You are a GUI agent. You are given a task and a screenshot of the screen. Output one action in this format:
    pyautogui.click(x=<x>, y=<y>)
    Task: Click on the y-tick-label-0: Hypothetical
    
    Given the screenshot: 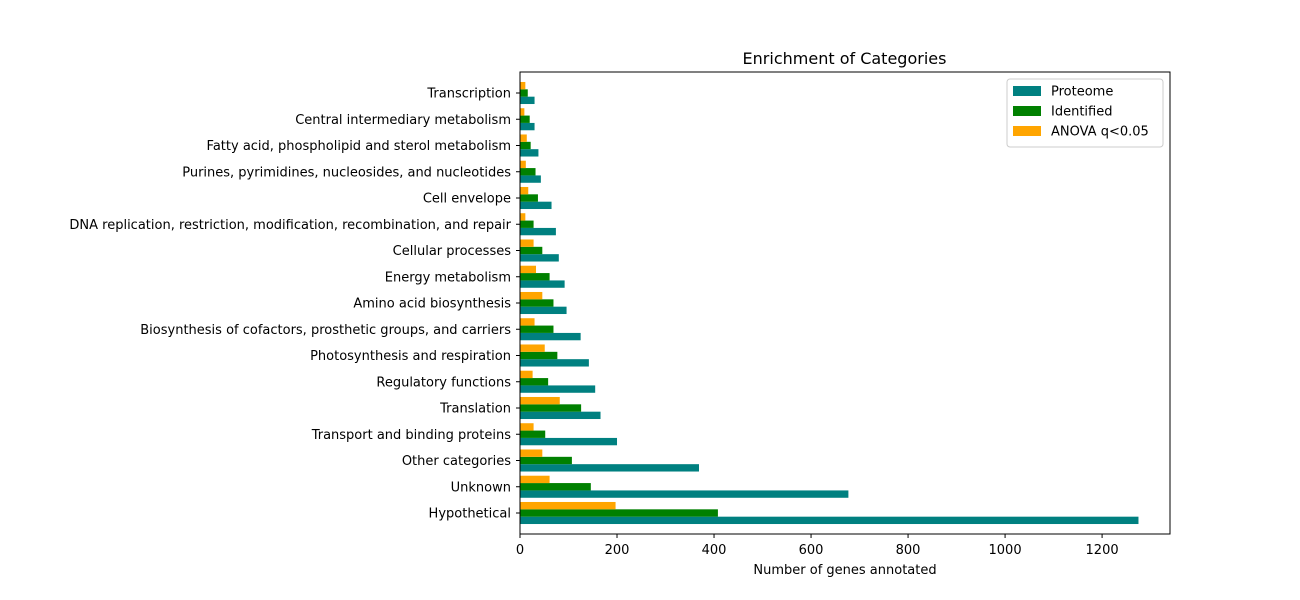 What is the action you would take?
    pyautogui.click(x=470, y=514)
    